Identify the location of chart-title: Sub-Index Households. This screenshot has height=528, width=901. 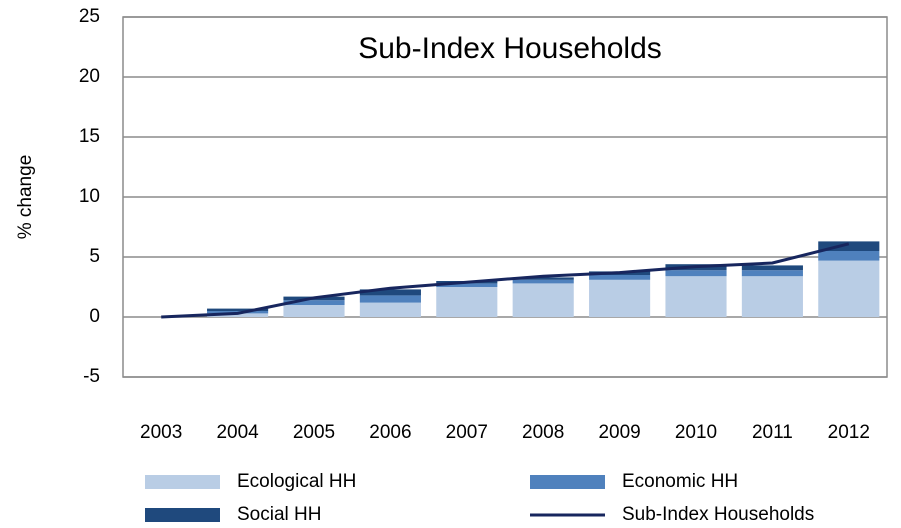
(510, 48).